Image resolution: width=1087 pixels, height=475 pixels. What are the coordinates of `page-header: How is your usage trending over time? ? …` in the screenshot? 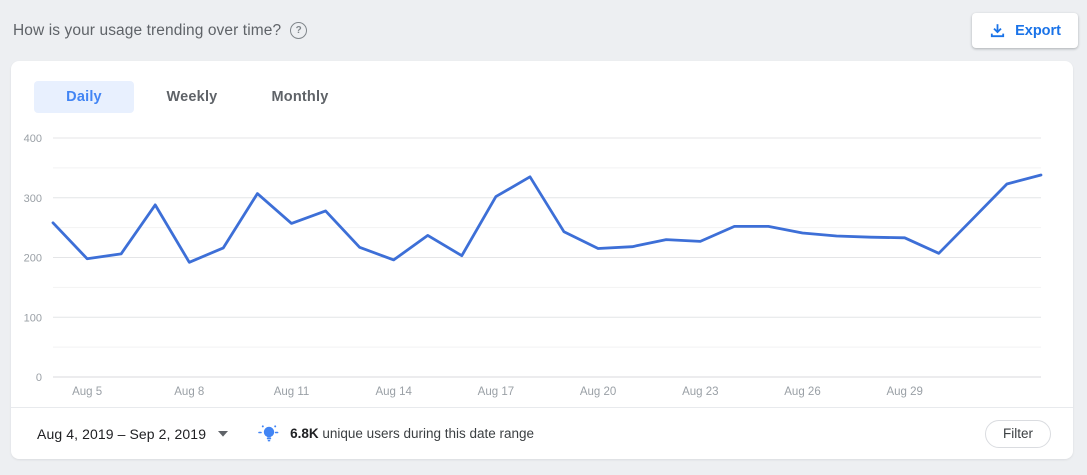 It's located at (543, 30).